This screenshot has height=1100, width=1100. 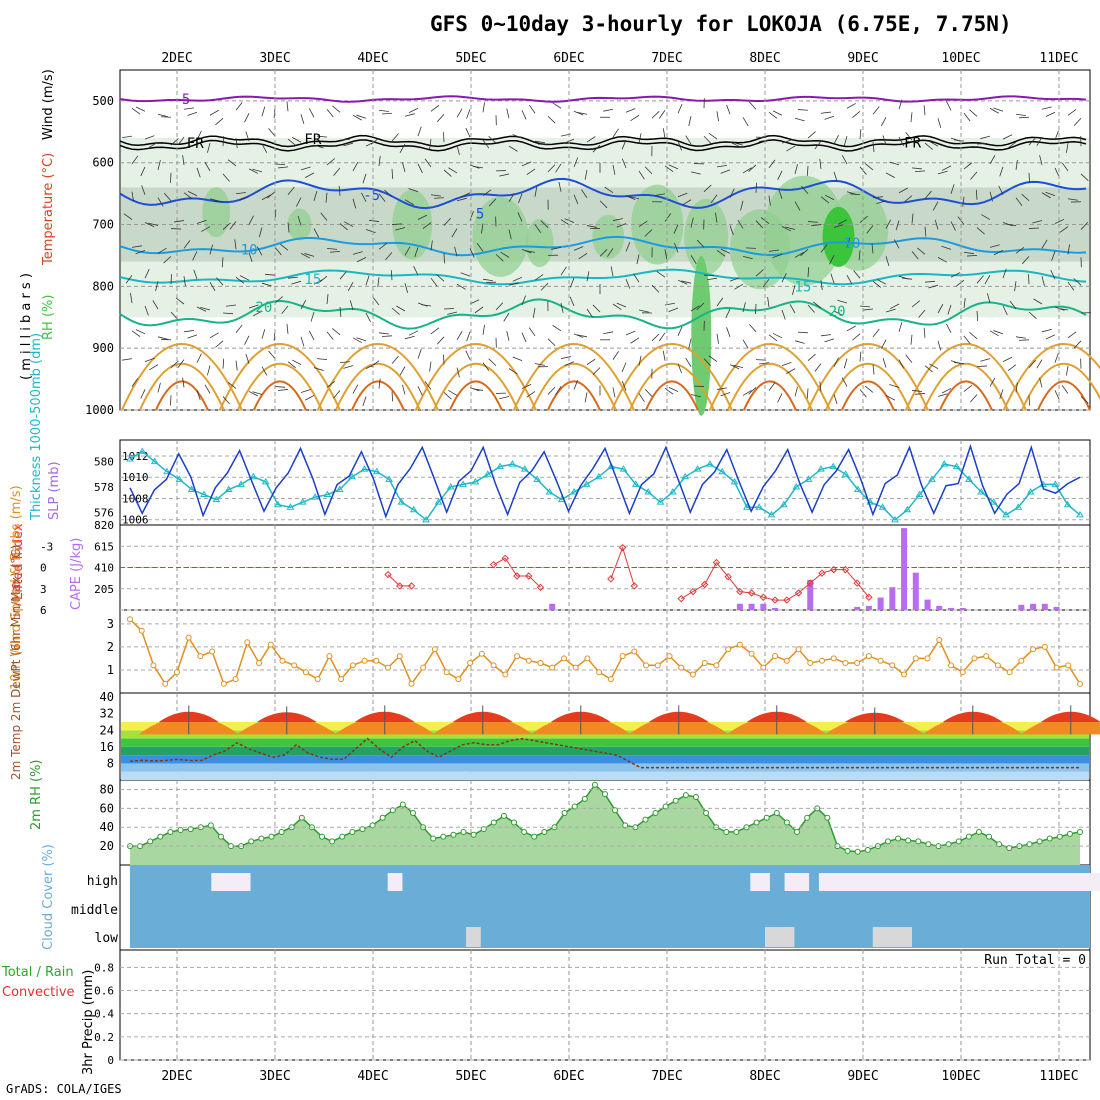 What do you see at coordinates (16, 587) in the screenshot?
I see `wind10m-label: 10m Wind Speed & Barbs (m/s)` at bounding box center [16, 587].